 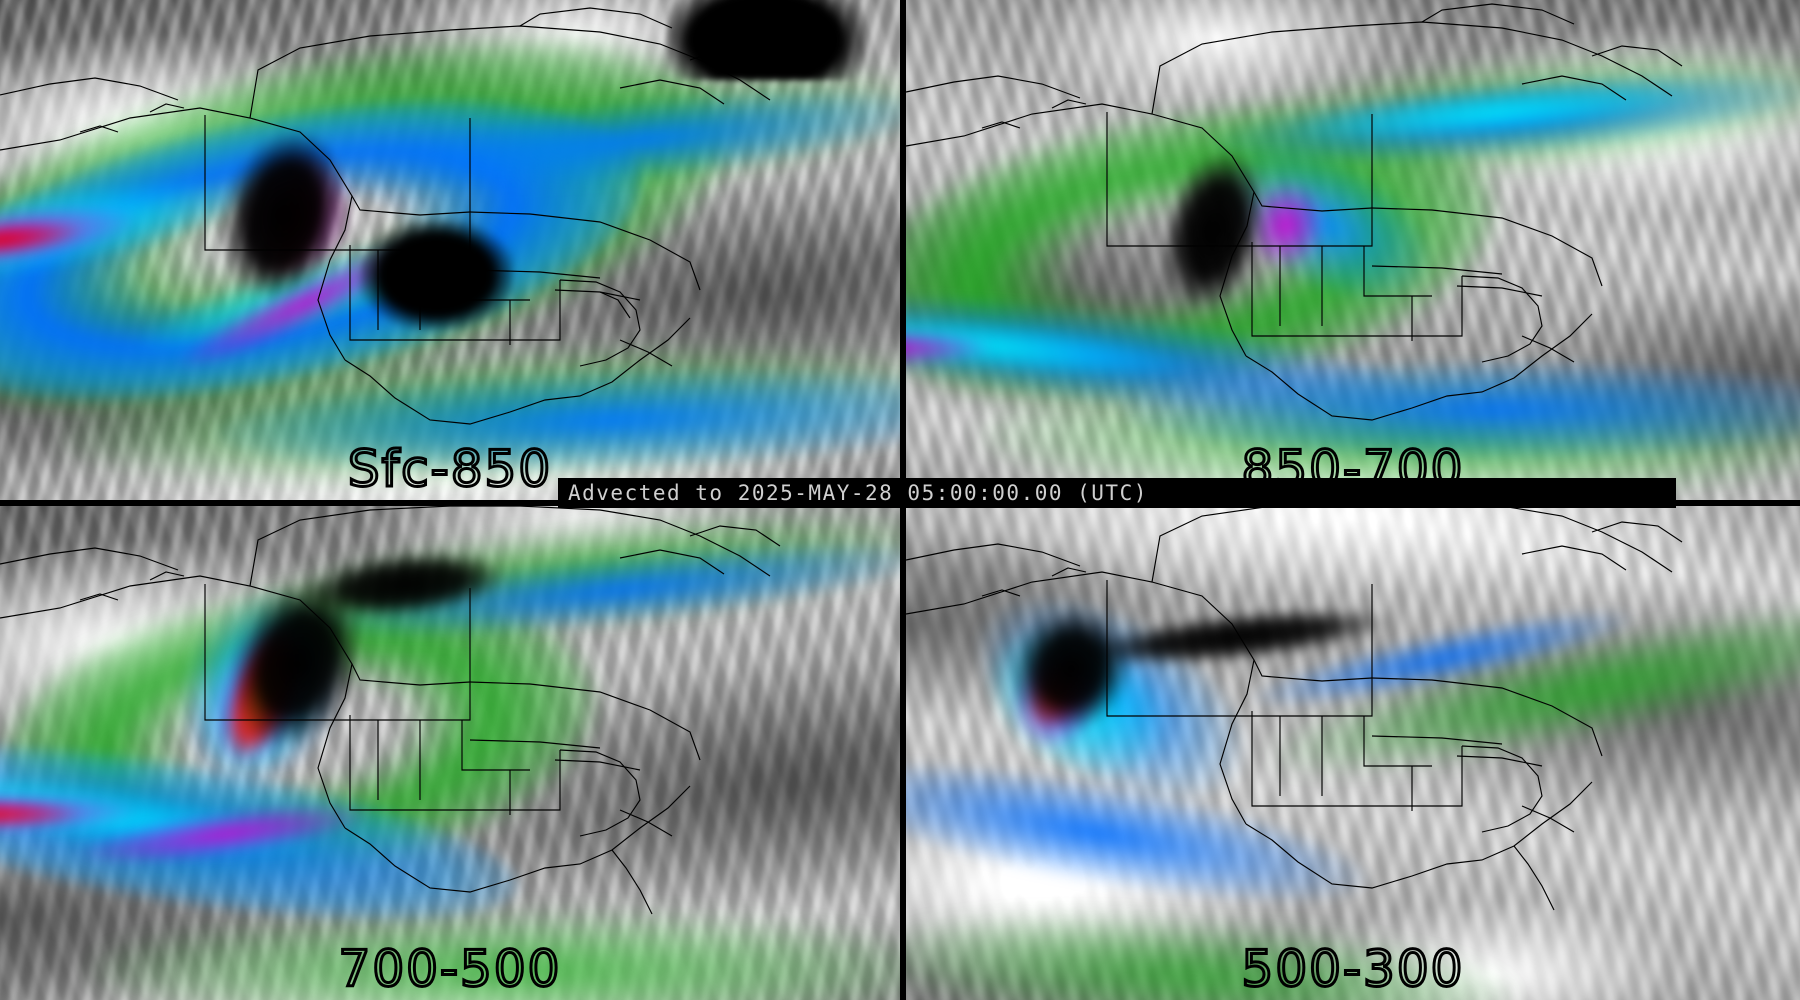 What do you see at coordinates (1460, 410) in the screenshot?
I see `moisture-blue-band-southeast` at bounding box center [1460, 410].